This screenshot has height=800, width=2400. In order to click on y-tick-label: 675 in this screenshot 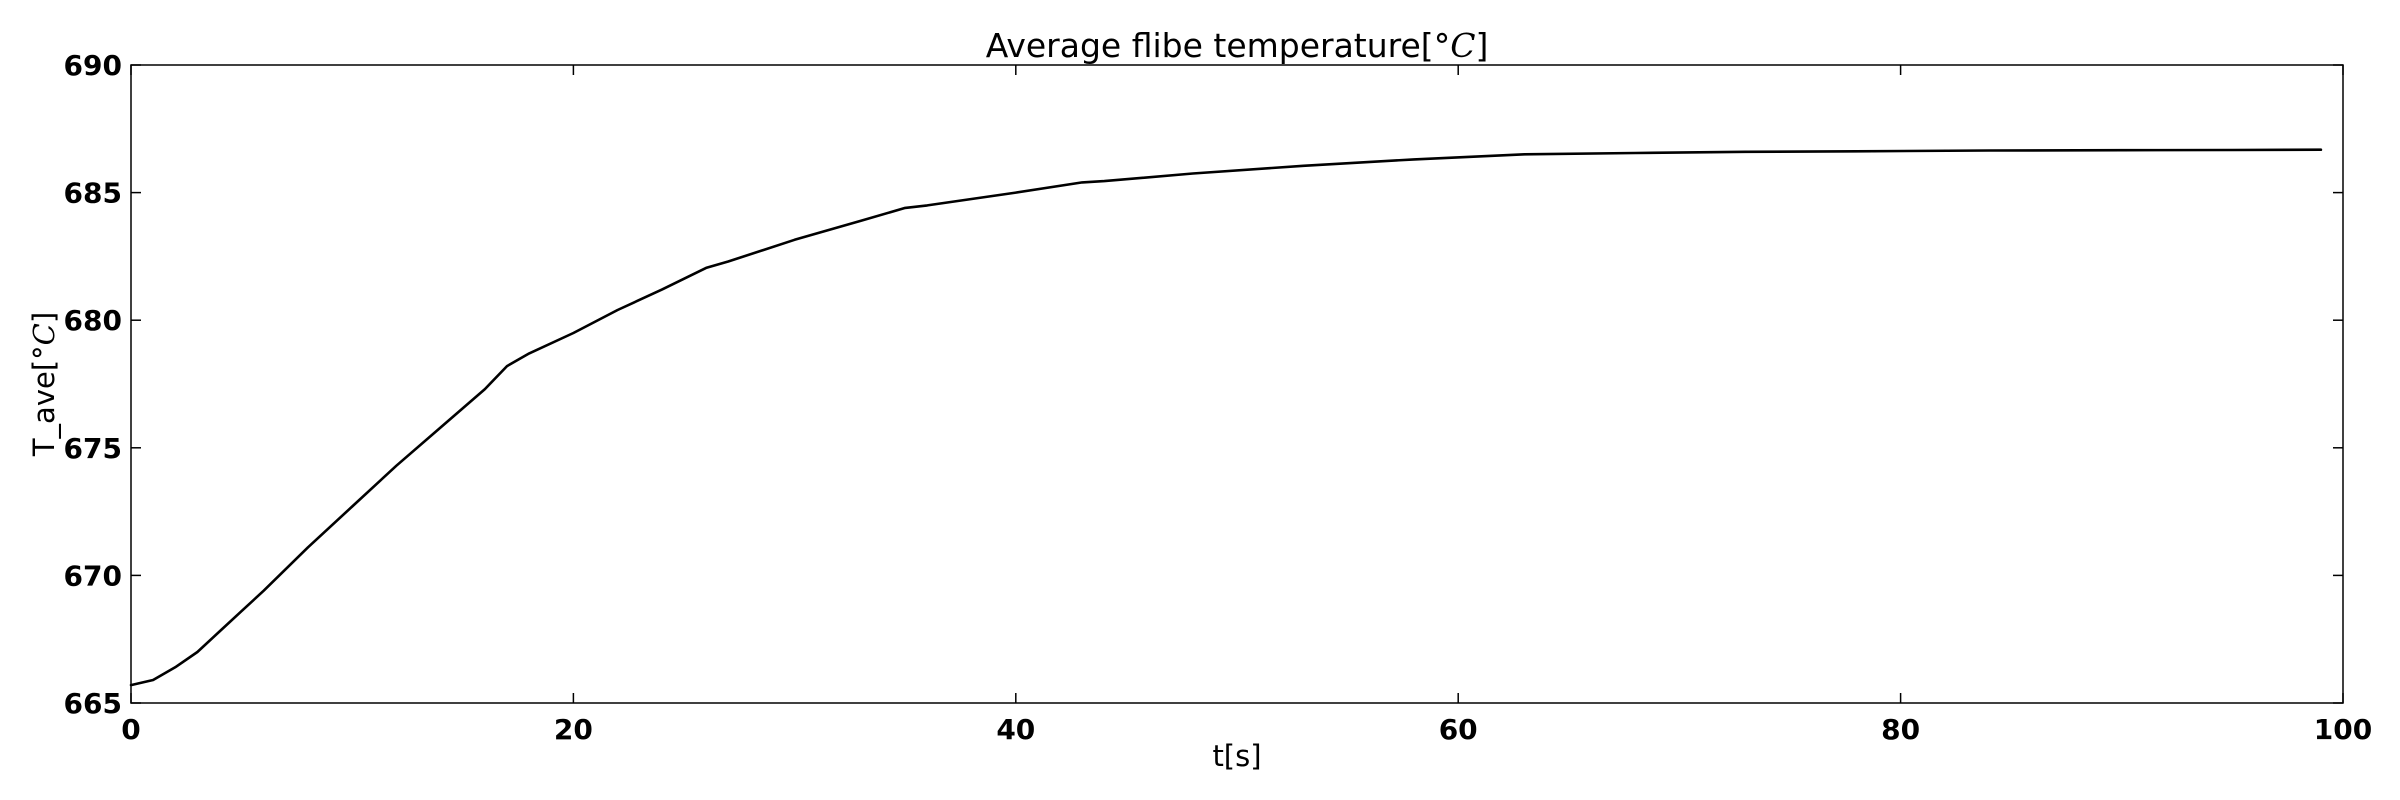, I will do `click(93, 448)`.